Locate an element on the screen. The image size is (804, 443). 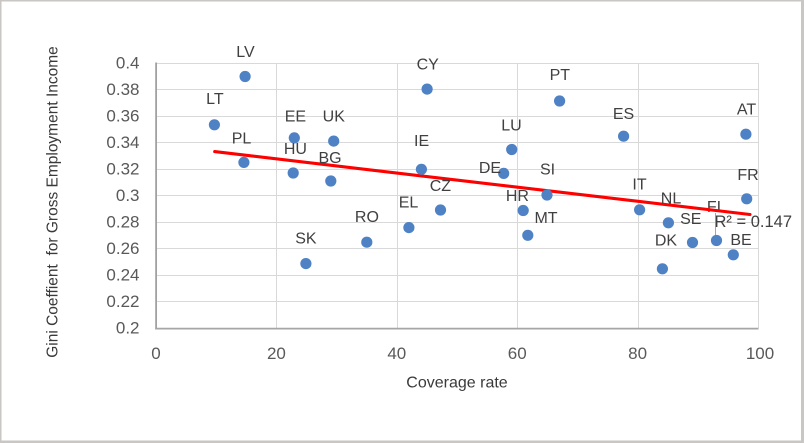
svg-text: LT is located at coordinates (215, 99).